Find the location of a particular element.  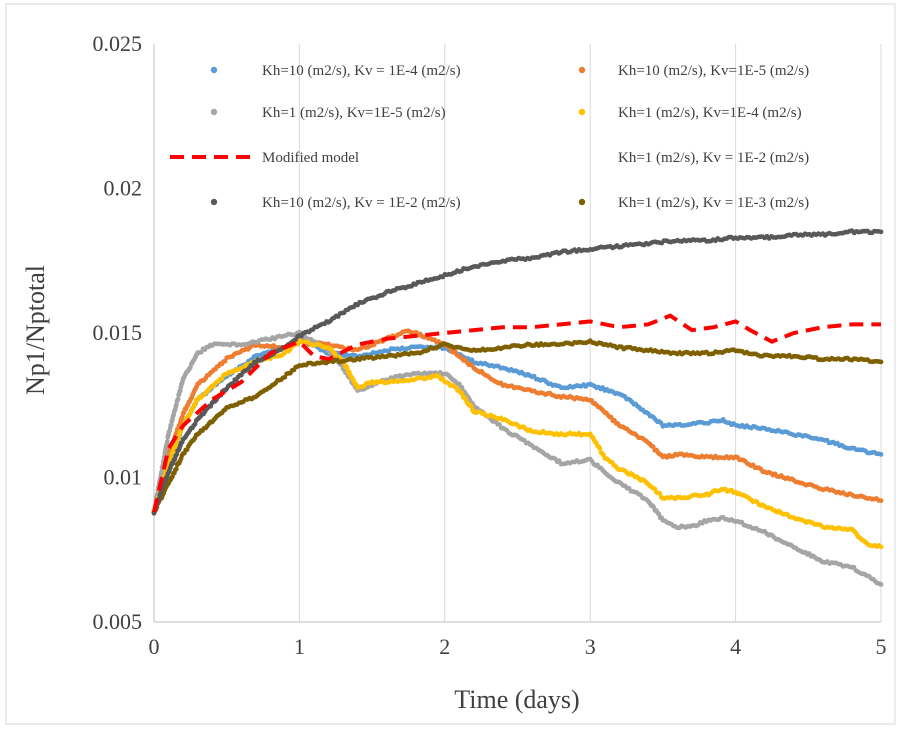

x-tick-label: 0 is located at coordinates (154, 646).